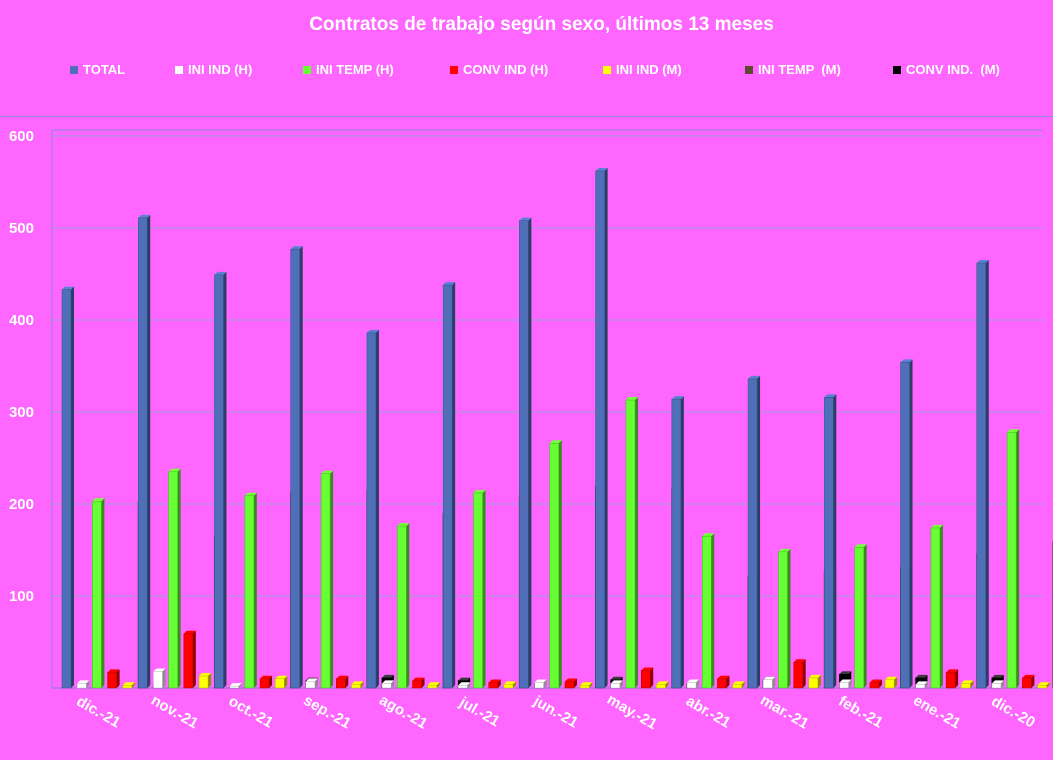  I want to click on legend-item: INI TEMP (M), so click(793, 69).